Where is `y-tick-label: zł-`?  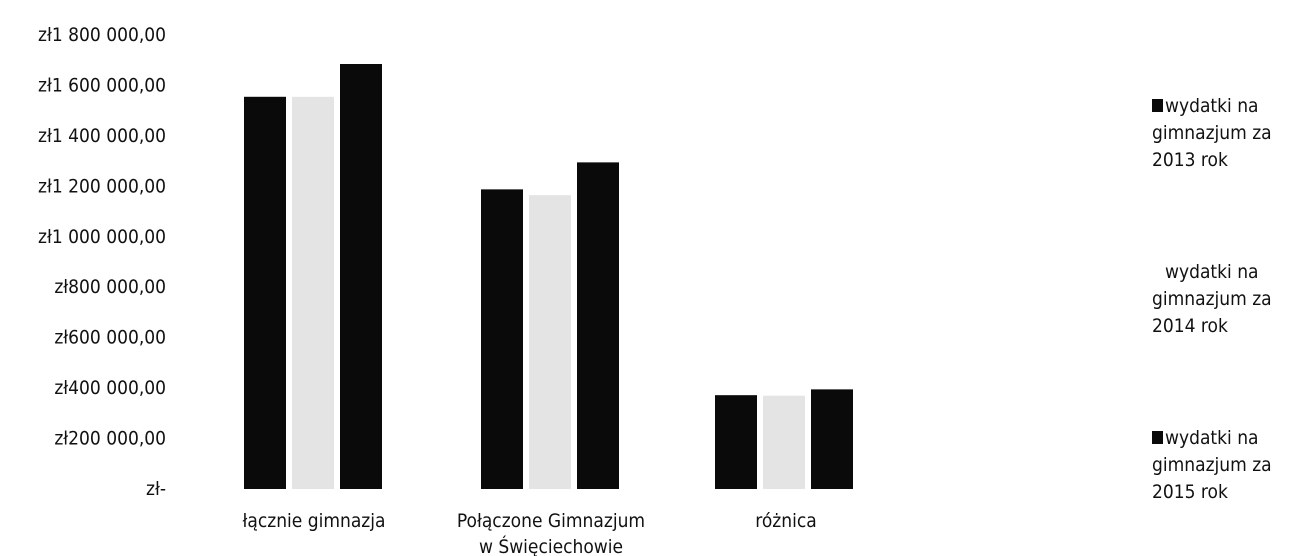 y-tick-label: zł- is located at coordinates (156, 489).